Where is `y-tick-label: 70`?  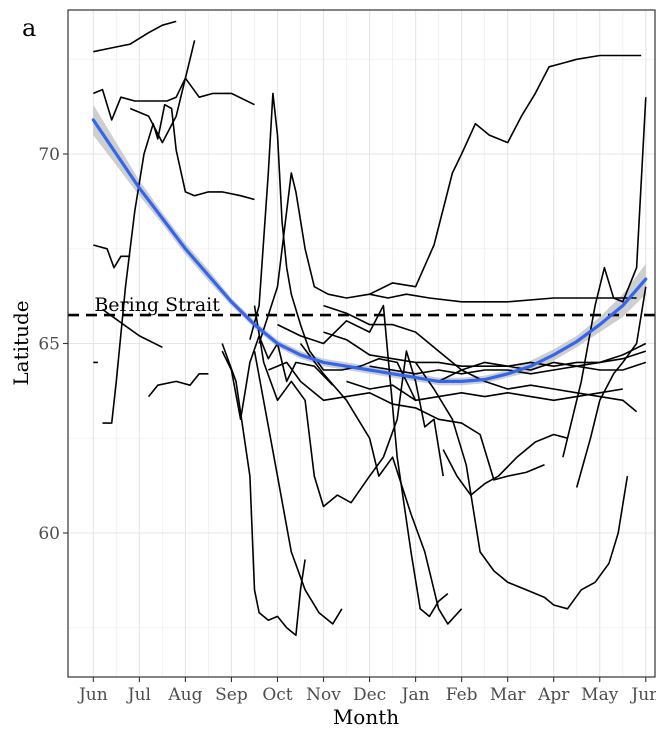 y-tick-label: 70 is located at coordinates (49, 155).